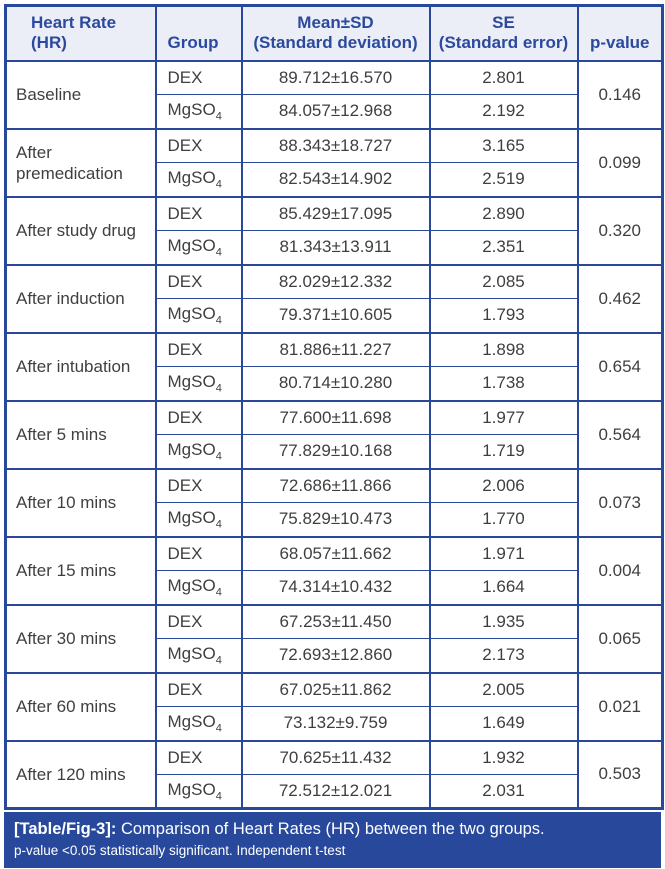 The width and height of the screenshot is (665, 869). Describe the element at coordinates (335, 724) in the screenshot. I see `mean-sd-value: 73.132±9.759` at that location.